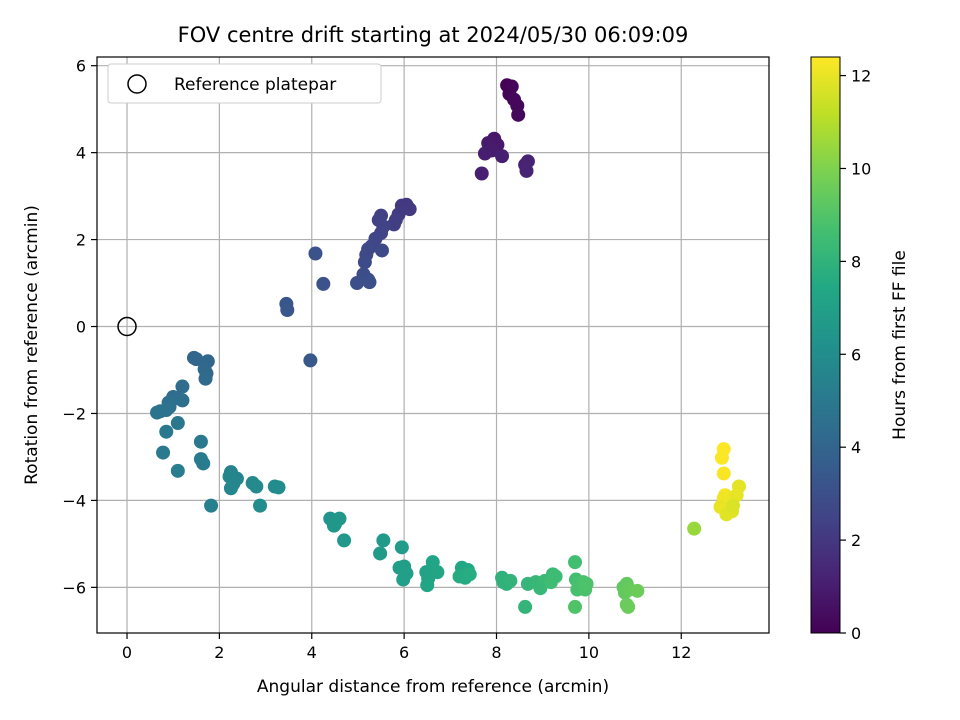  I want to click on colorbar-tick-label: 6, so click(856, 354).